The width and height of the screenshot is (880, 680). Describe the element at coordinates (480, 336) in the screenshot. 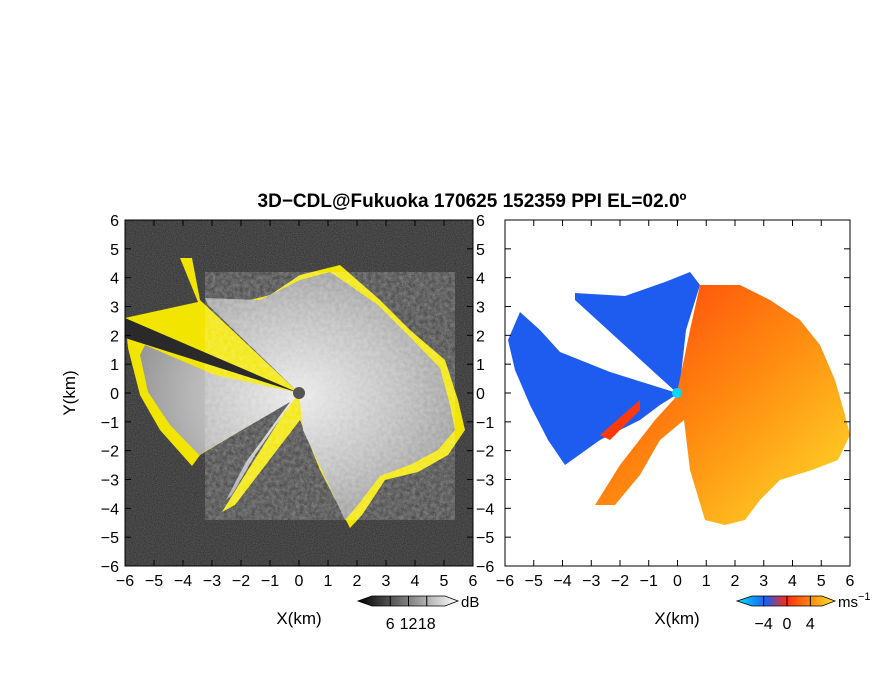

I see `y-tick-label-right: 2` at that location.